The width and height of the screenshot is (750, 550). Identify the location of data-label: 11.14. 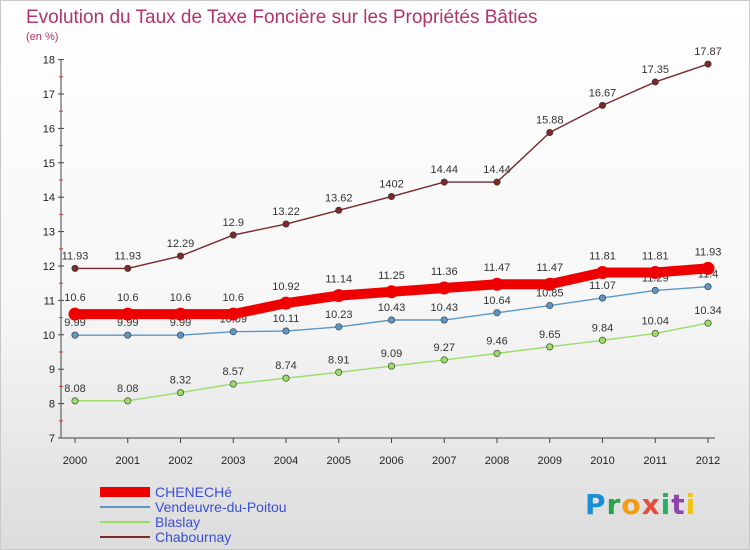
(338, 280).